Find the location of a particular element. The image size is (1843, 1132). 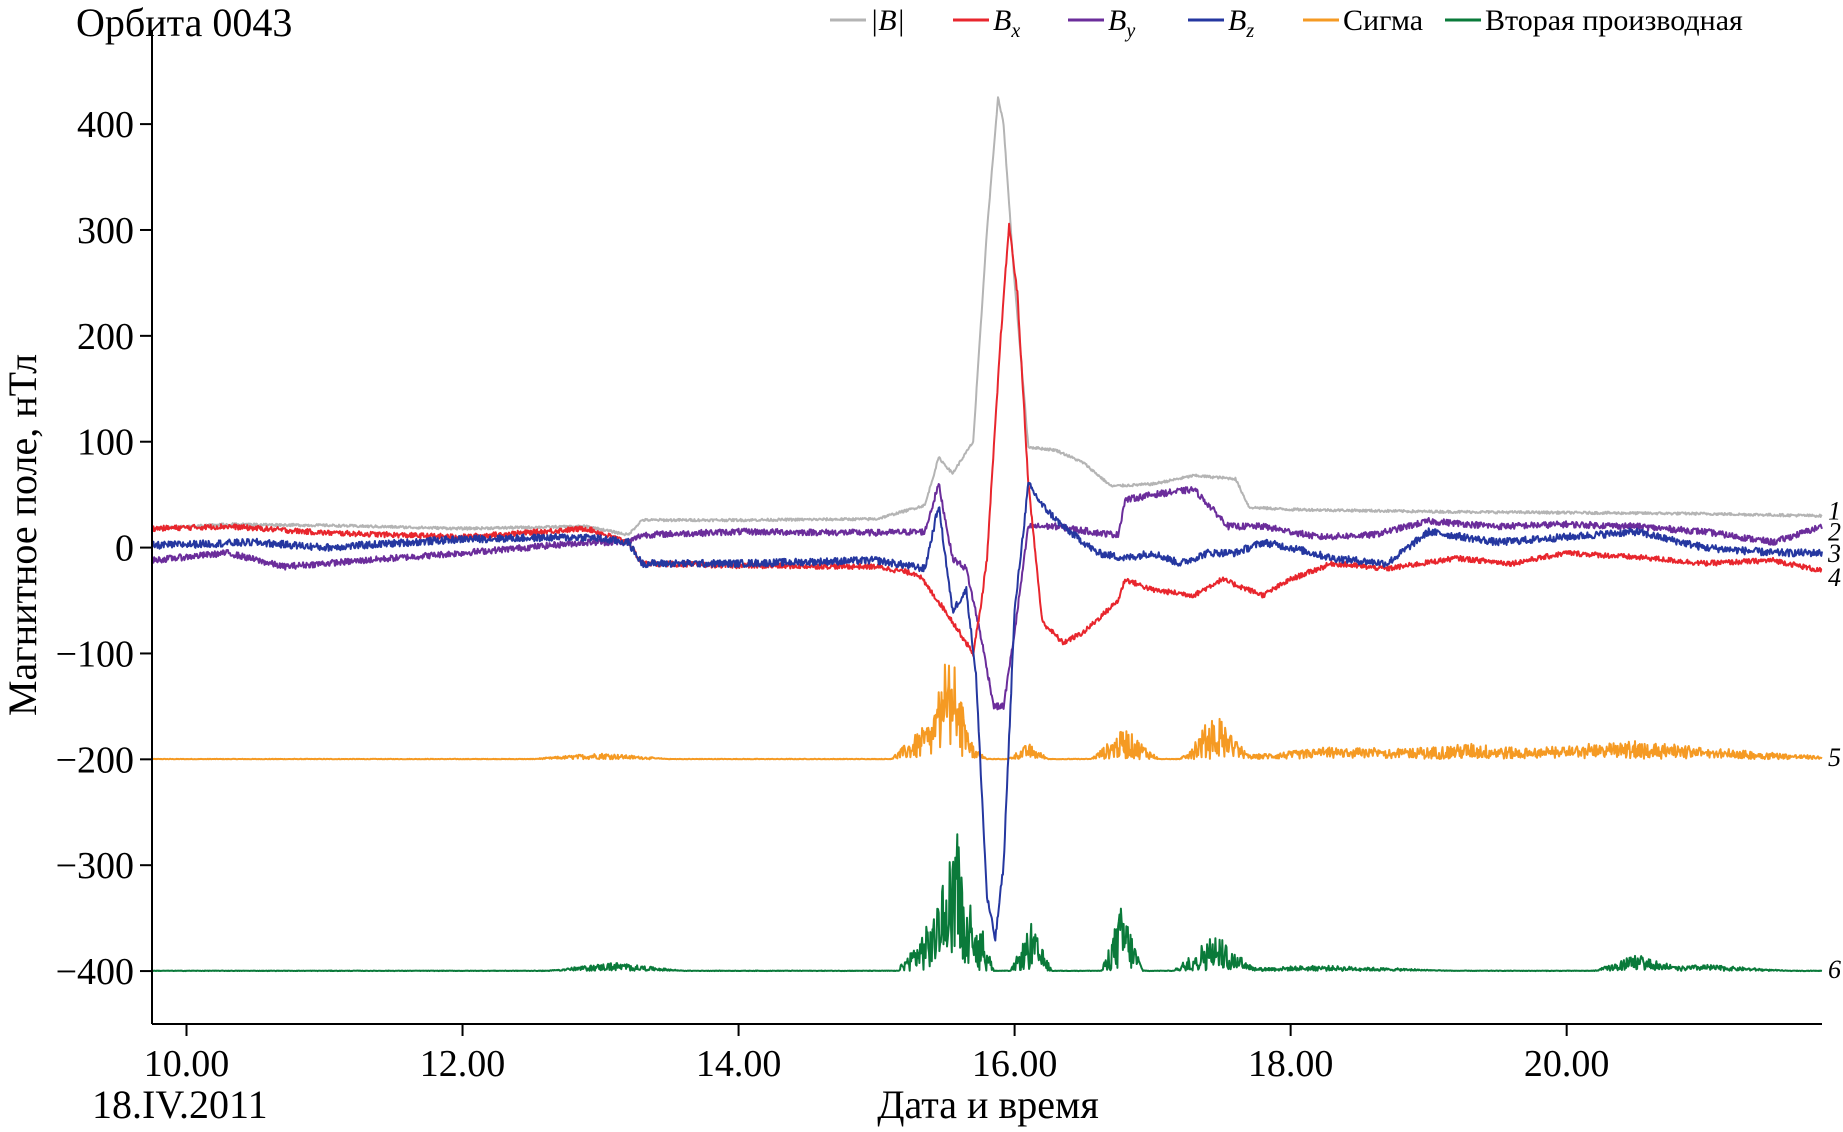

y-tick-label: −200 is located at coordinates (95, 760).